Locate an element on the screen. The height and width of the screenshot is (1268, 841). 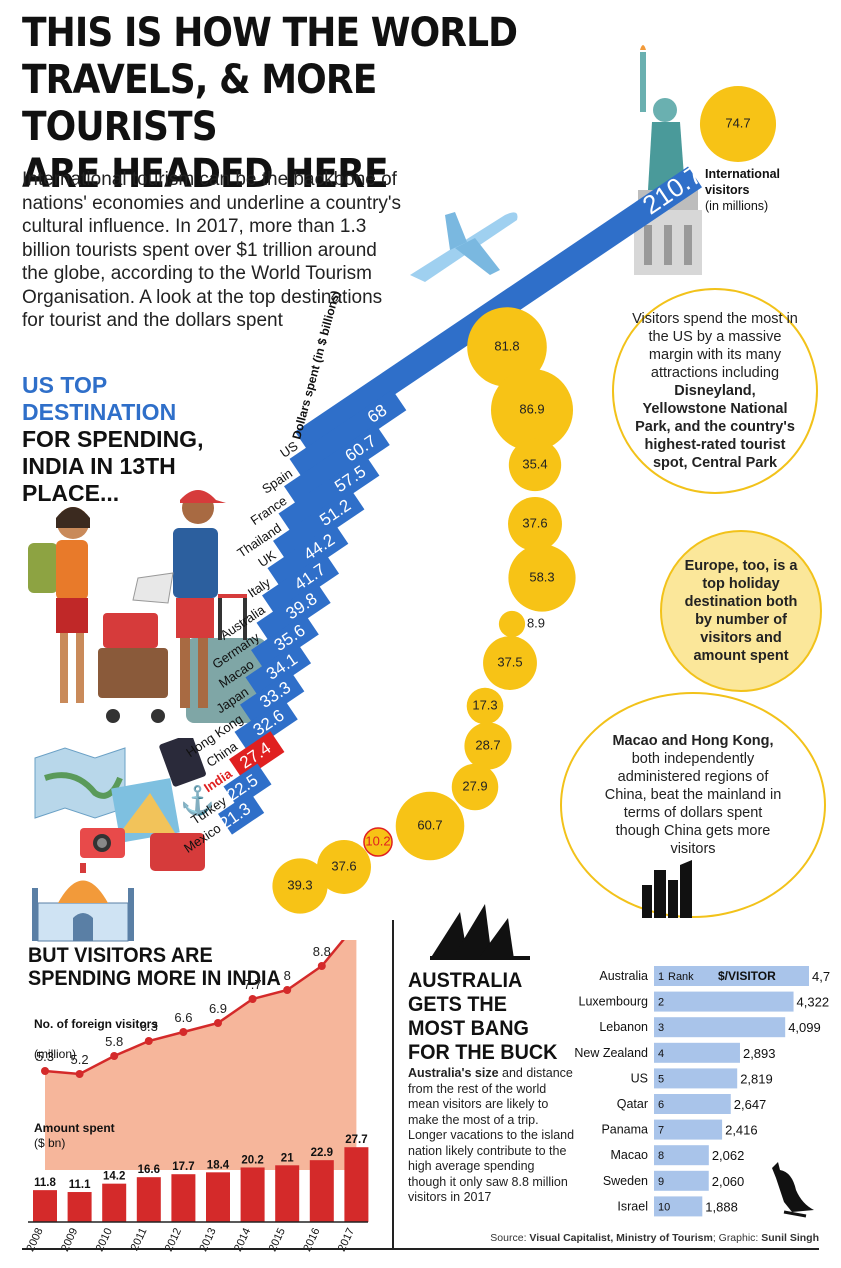
rank-number: 10 is located at coordinates (664, 1207).